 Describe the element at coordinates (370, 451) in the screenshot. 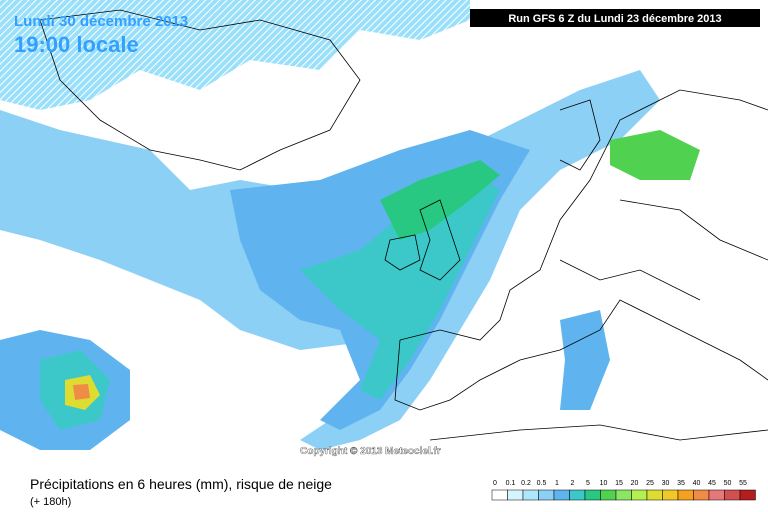

I see `copyright: Copyright © 2013 Meteociel.fr` at that location.